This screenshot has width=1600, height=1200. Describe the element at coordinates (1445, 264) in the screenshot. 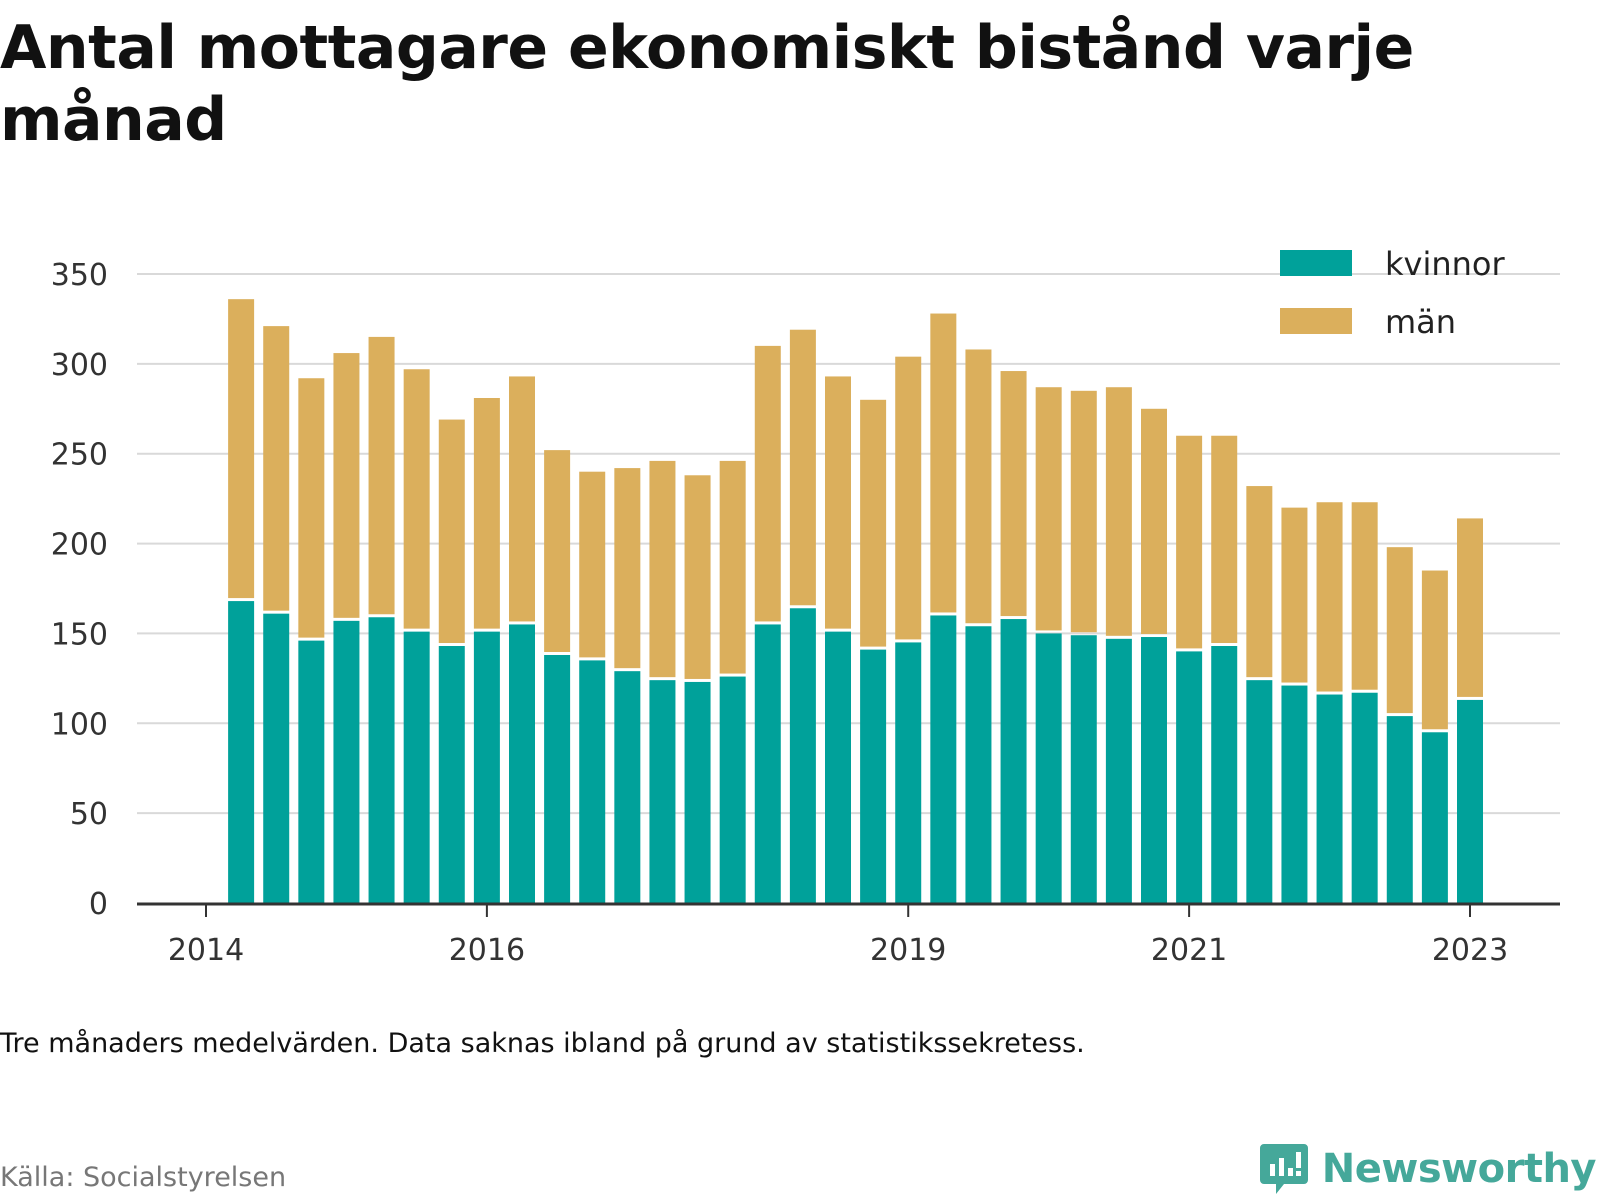

I see `legend-label: kvinnor` at that location.